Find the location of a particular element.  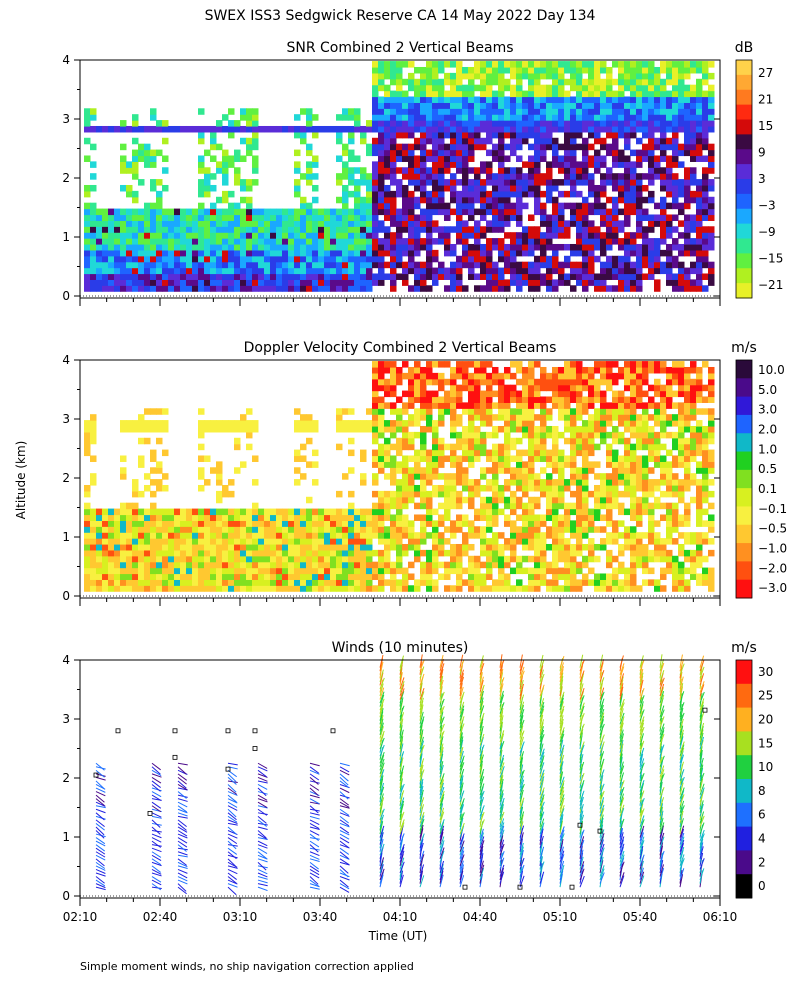

snr-colorbar-unit: dB is located at coordinates (744, 48).